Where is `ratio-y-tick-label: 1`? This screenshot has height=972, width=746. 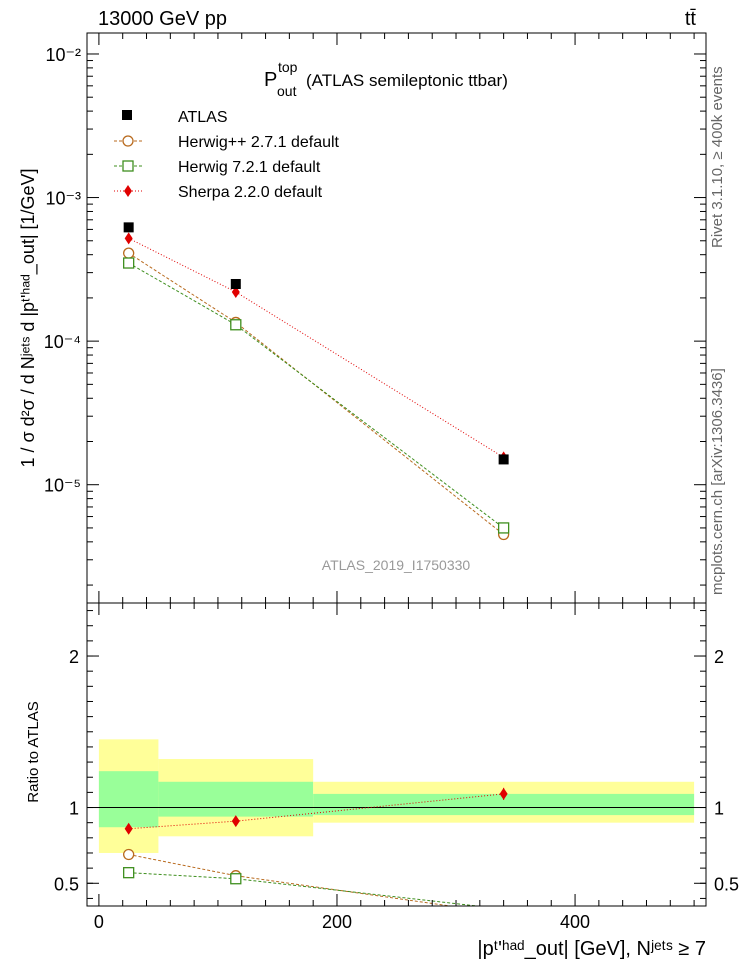
ratio-y-tick-label: 1 is located at coordinates (74, 809).